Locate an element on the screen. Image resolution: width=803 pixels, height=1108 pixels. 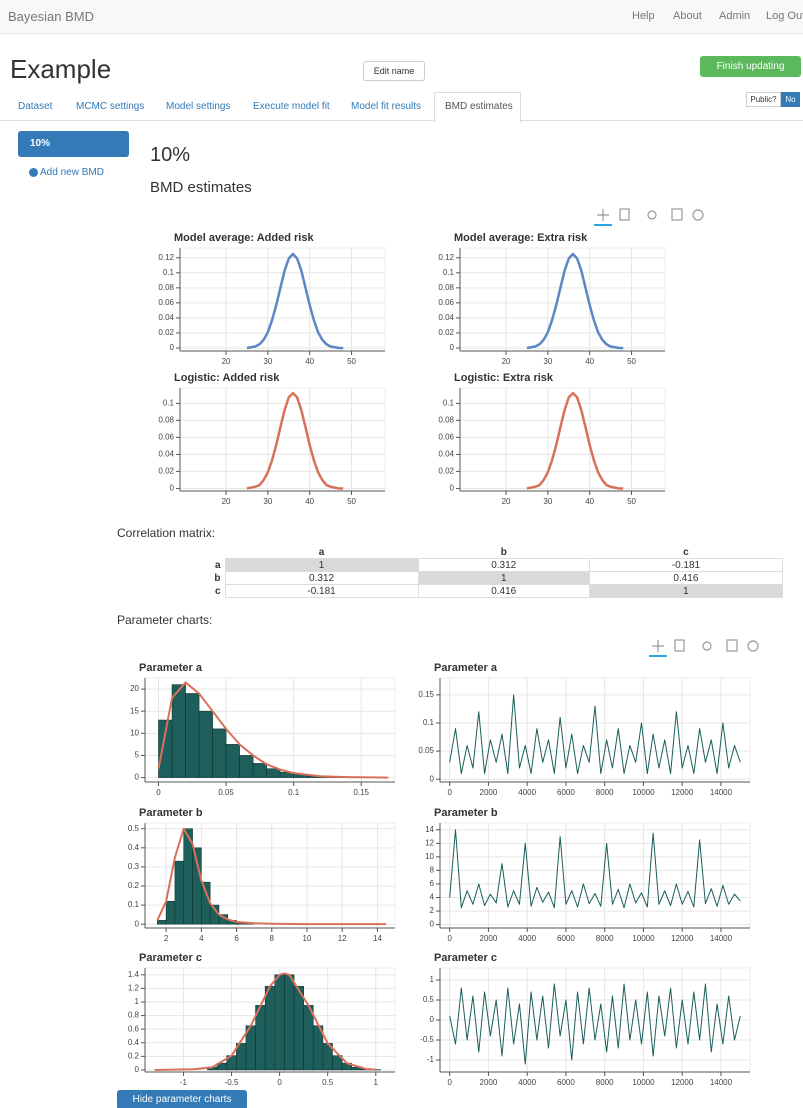
header-cell: c is located at coordinates (217, 591).